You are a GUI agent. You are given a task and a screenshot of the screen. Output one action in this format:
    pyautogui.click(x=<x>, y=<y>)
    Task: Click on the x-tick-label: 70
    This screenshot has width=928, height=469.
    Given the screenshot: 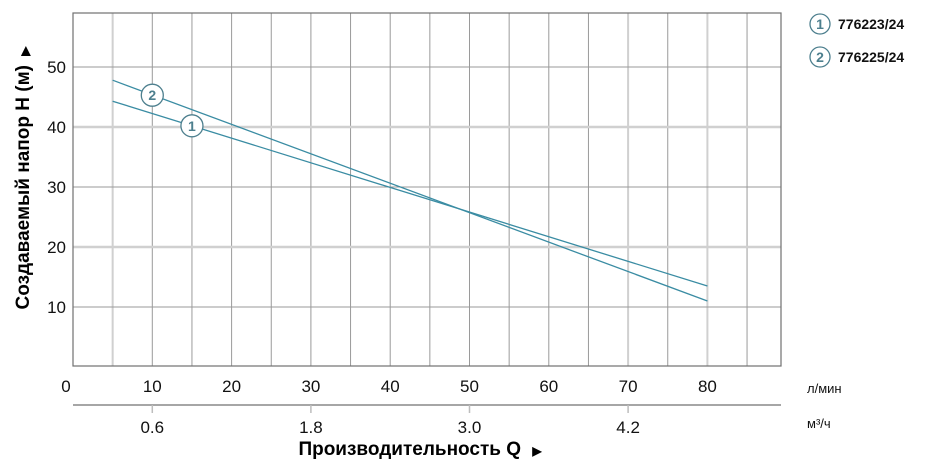 What is the action you would take?
    pyautogui.click(x=628, y=386)
    